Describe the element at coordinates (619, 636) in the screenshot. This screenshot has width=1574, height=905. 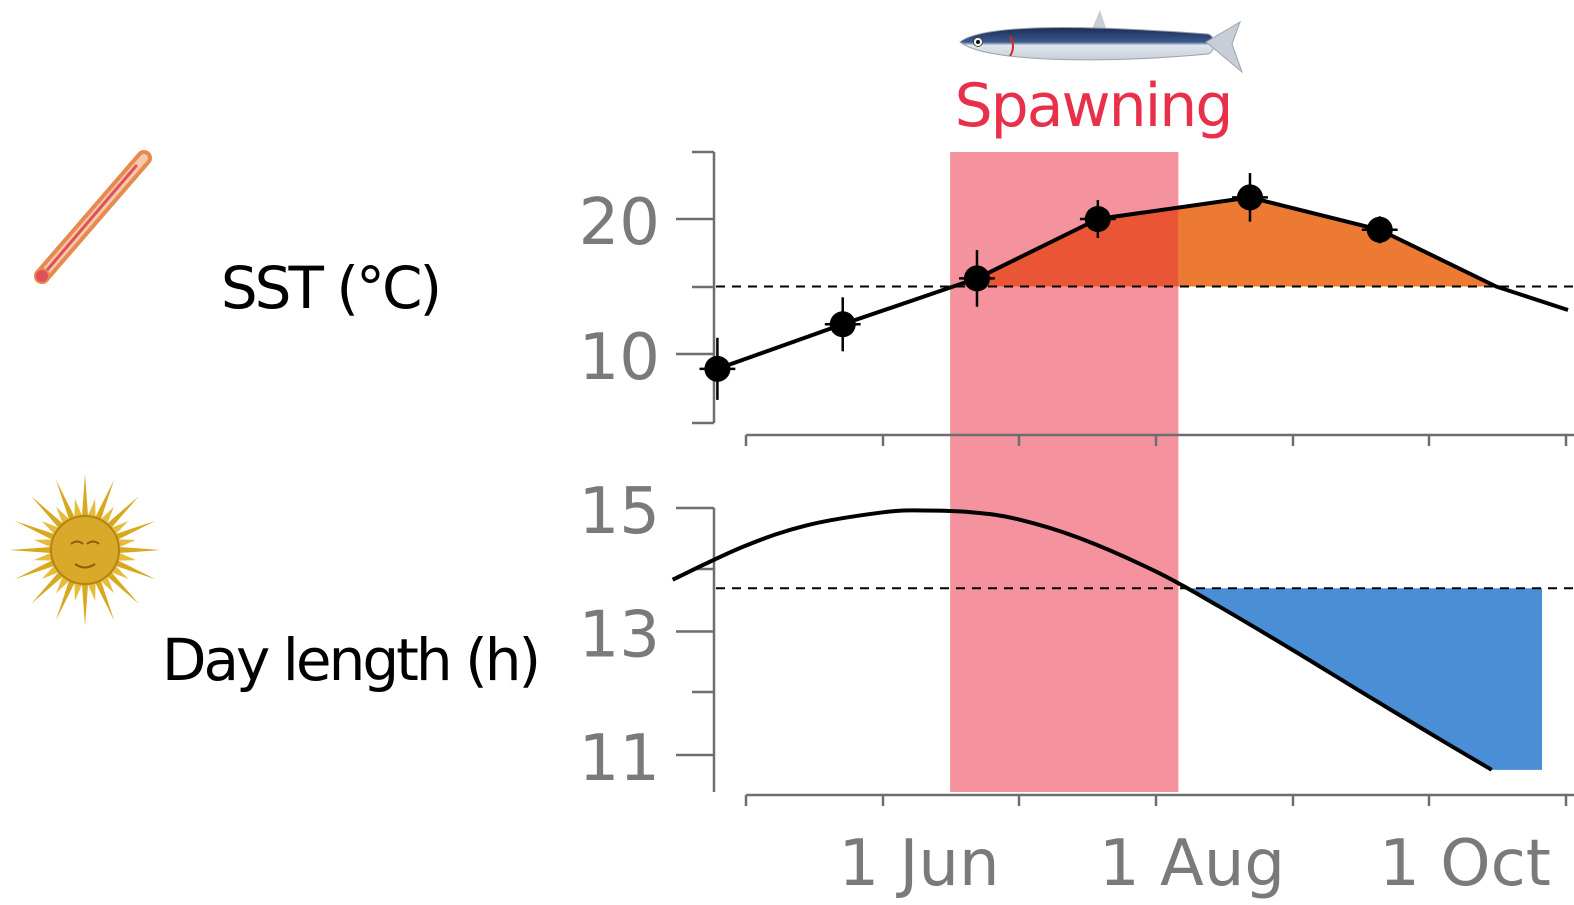
I see `day-length-tick-label: 13` at that location.